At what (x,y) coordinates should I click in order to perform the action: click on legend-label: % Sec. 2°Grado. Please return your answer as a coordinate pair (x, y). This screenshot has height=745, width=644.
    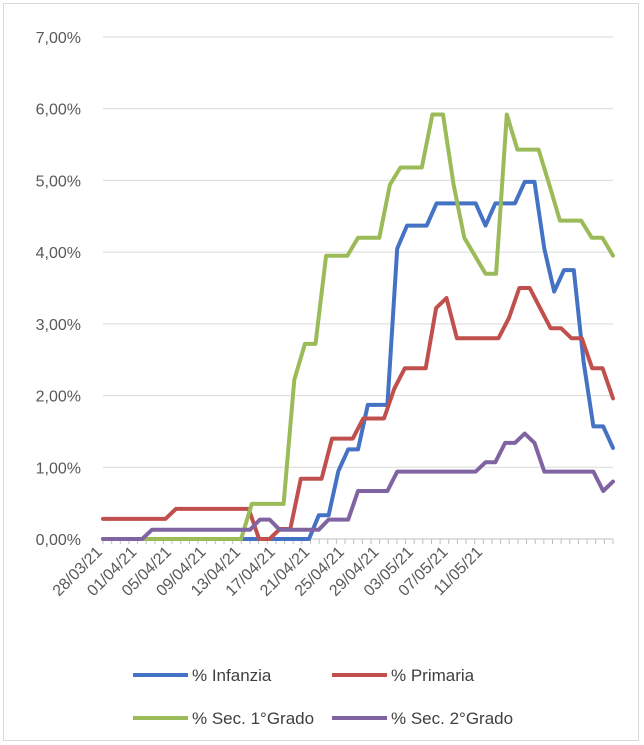
    Looking at the image, I should click on (452, 718).